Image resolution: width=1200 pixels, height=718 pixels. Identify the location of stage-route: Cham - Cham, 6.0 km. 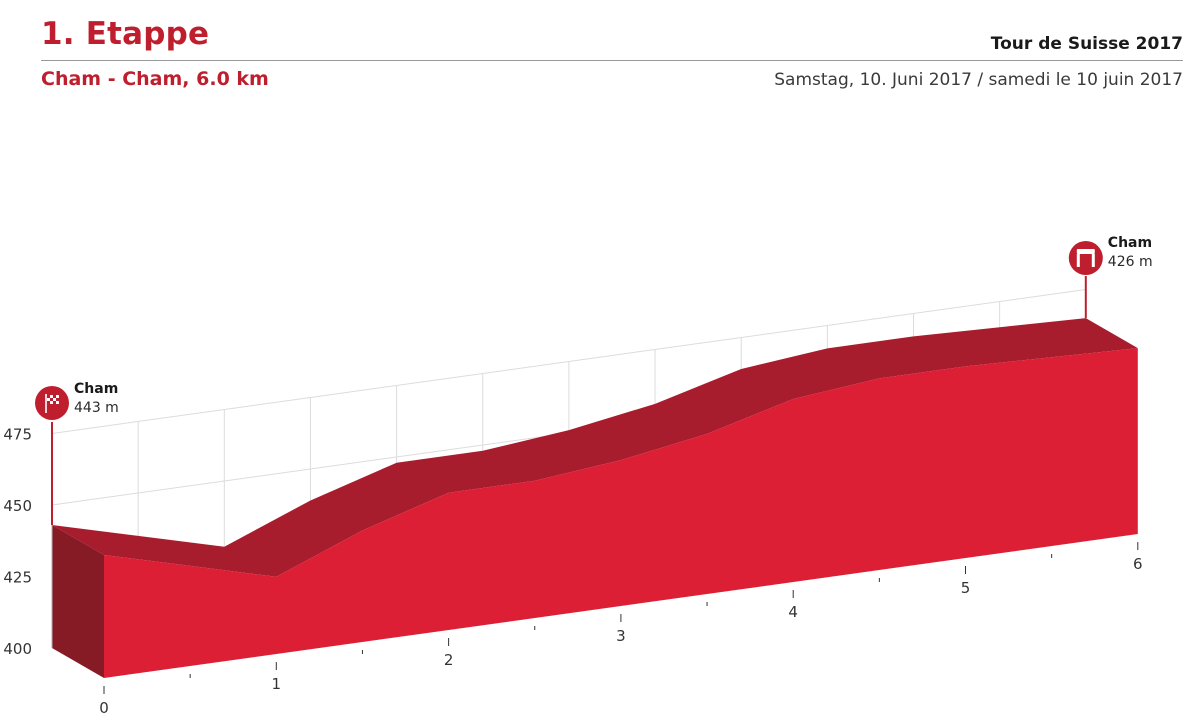
(155, 79).